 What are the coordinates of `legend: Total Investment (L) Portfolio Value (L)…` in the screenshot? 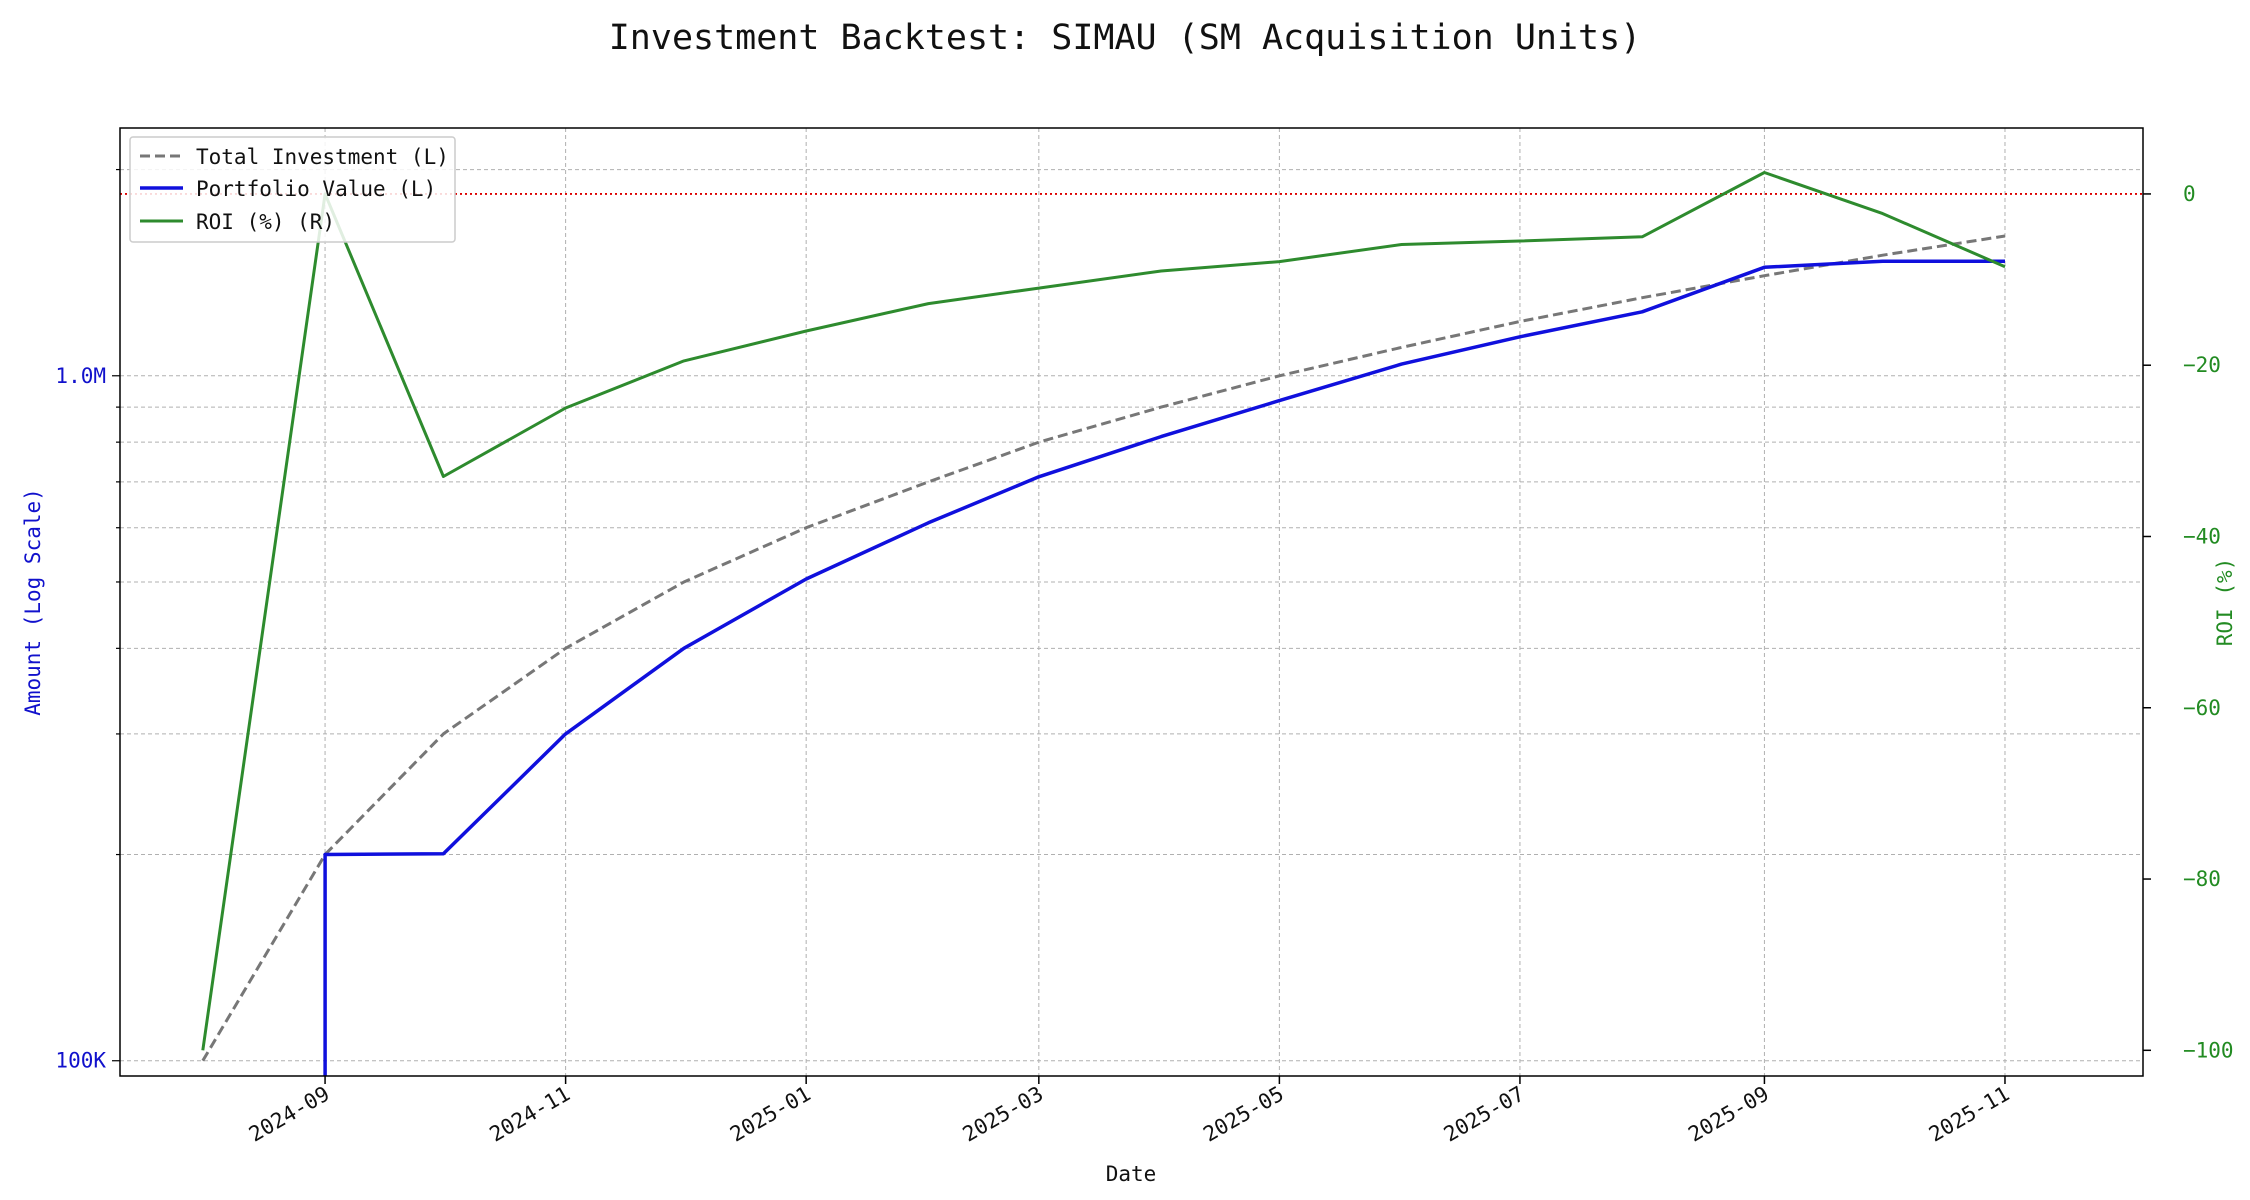 It's located at (292, 189).